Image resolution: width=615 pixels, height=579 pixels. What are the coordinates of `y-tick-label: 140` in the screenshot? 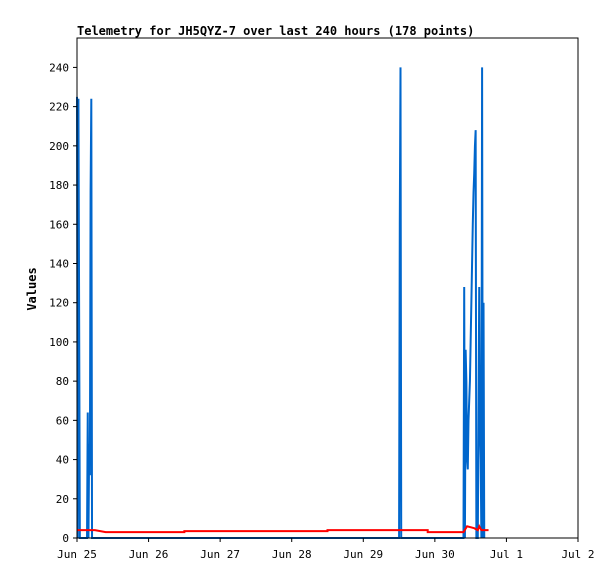 It's located at (59, 263).